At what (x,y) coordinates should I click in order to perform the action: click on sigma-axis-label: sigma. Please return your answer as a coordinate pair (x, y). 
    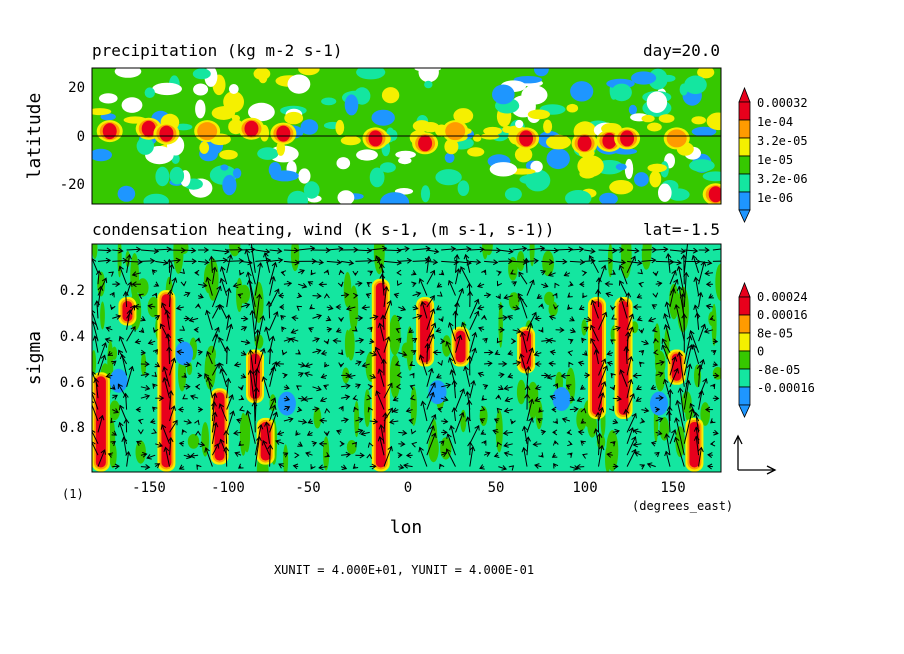
    Looking at the image, I should click on (34, 358).